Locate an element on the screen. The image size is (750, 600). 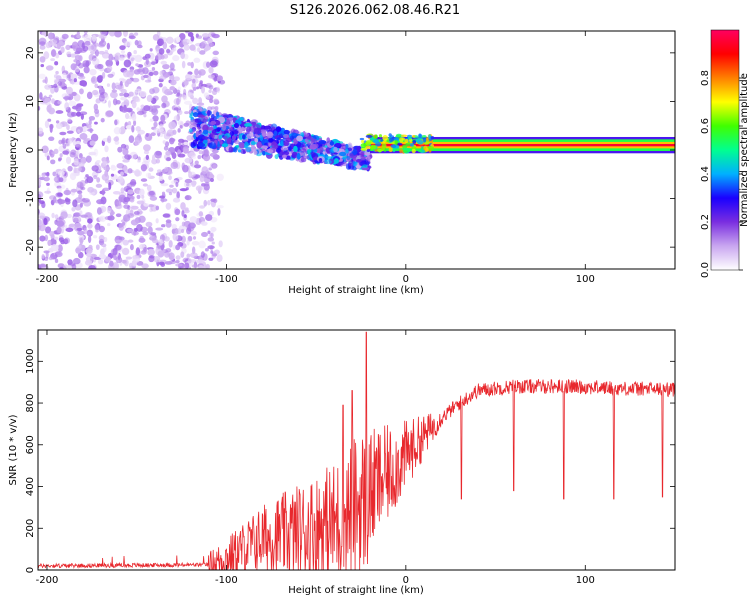
snr-x-tick-label: 0 is located at coordinates (406, 580).